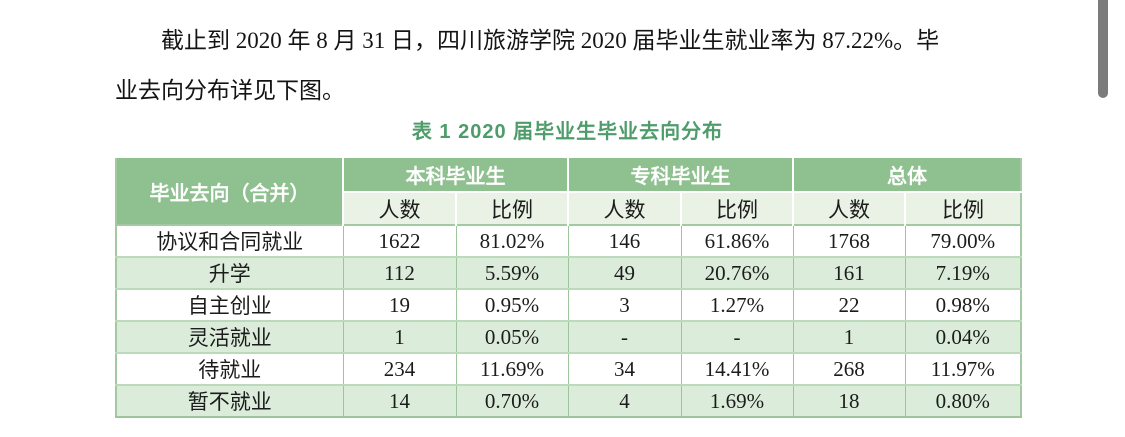  I want to click on table-row: 待就业 234 11.69% 34 14.41% 268 11.97%, so click(568, 368).